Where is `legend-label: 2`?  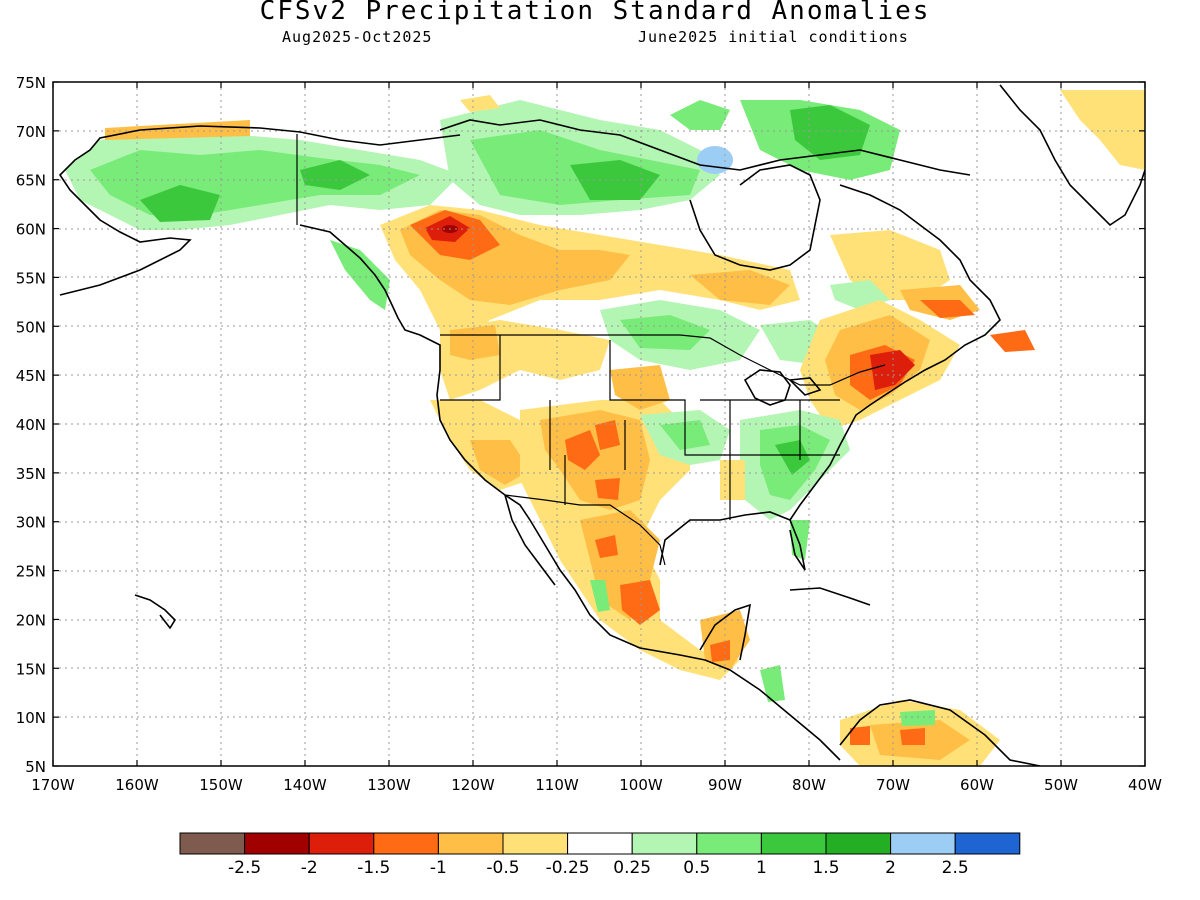 legend-label: 2 is located at coordinates (890, 868).